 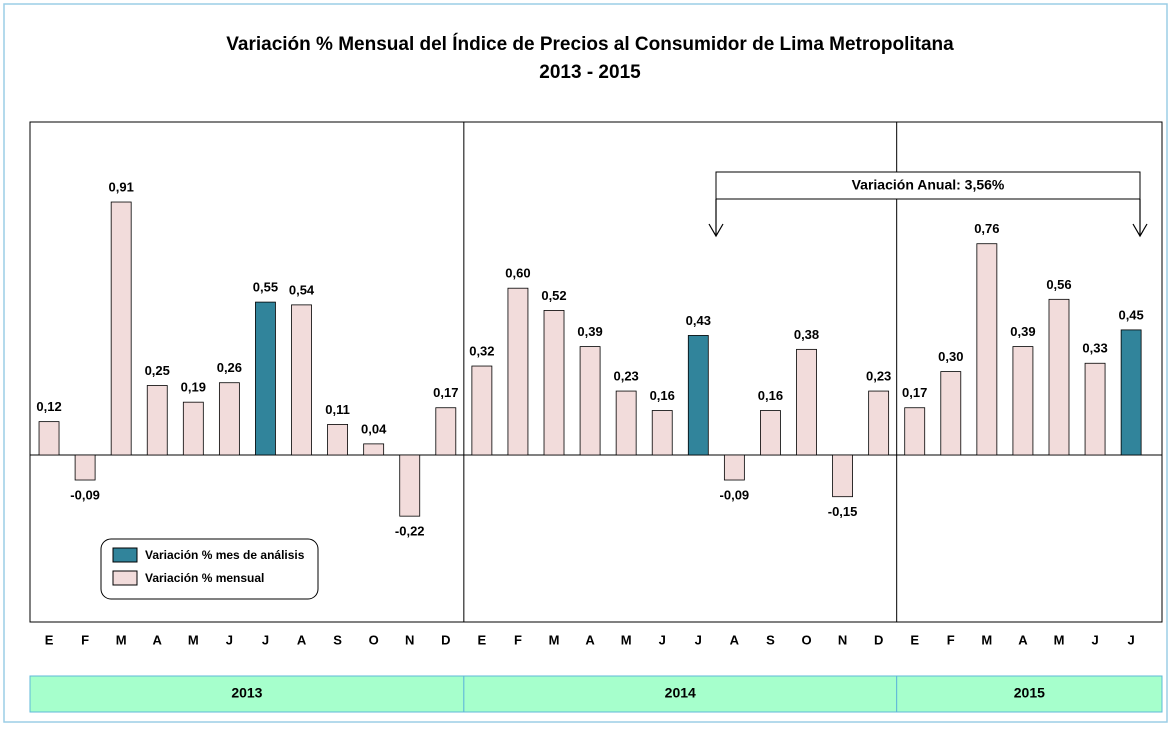 What do you see at coordinates (517, 273) in the screenshot?
I see `data-label: 0,60` at bounding box center [517, 273].